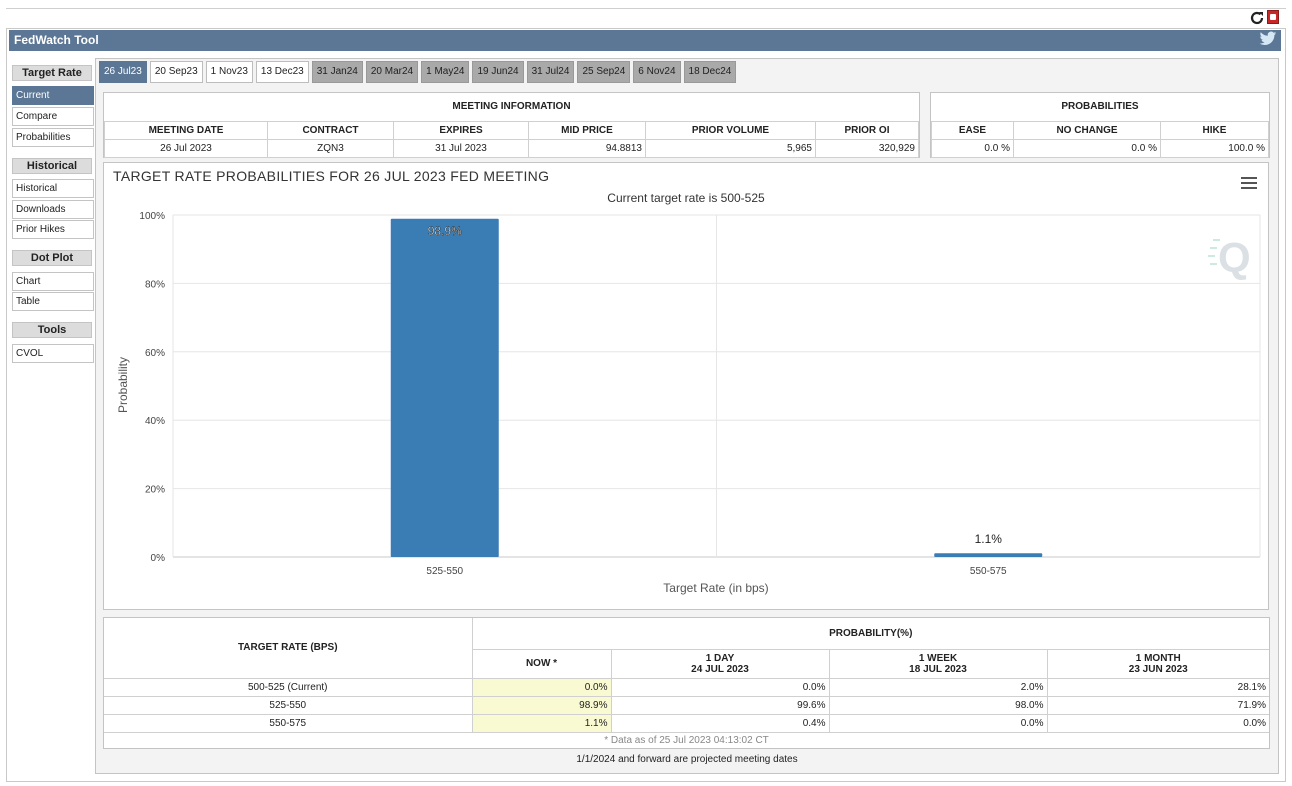  What do you see at coordinates (152, 387) in the screenshot?
I see `y-axis-ticks: 0% 20% 40% 60% 80% 100%` at bounding box center [152, 387].